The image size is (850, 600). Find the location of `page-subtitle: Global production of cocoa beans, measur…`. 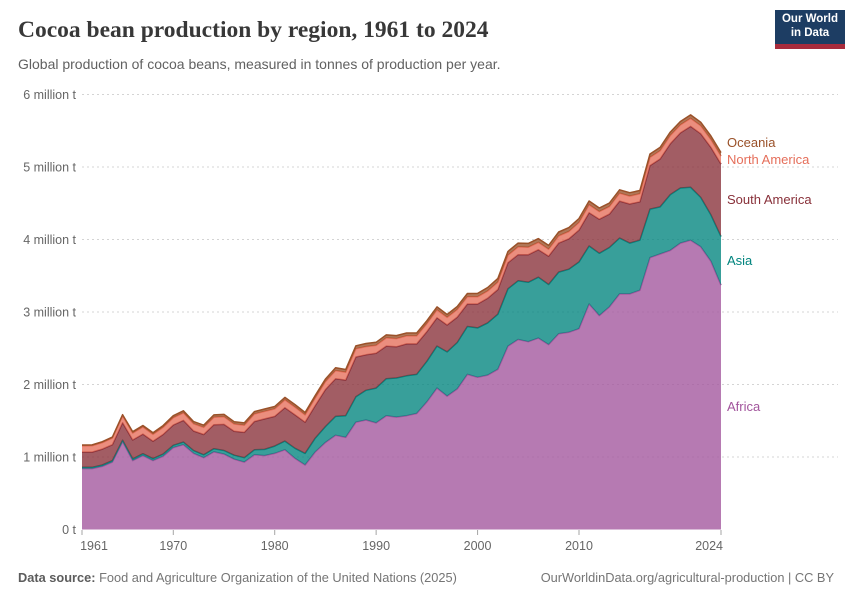

page-subtitle: Global production of cocoa beans, measur… is located at coordinates (259, 64).